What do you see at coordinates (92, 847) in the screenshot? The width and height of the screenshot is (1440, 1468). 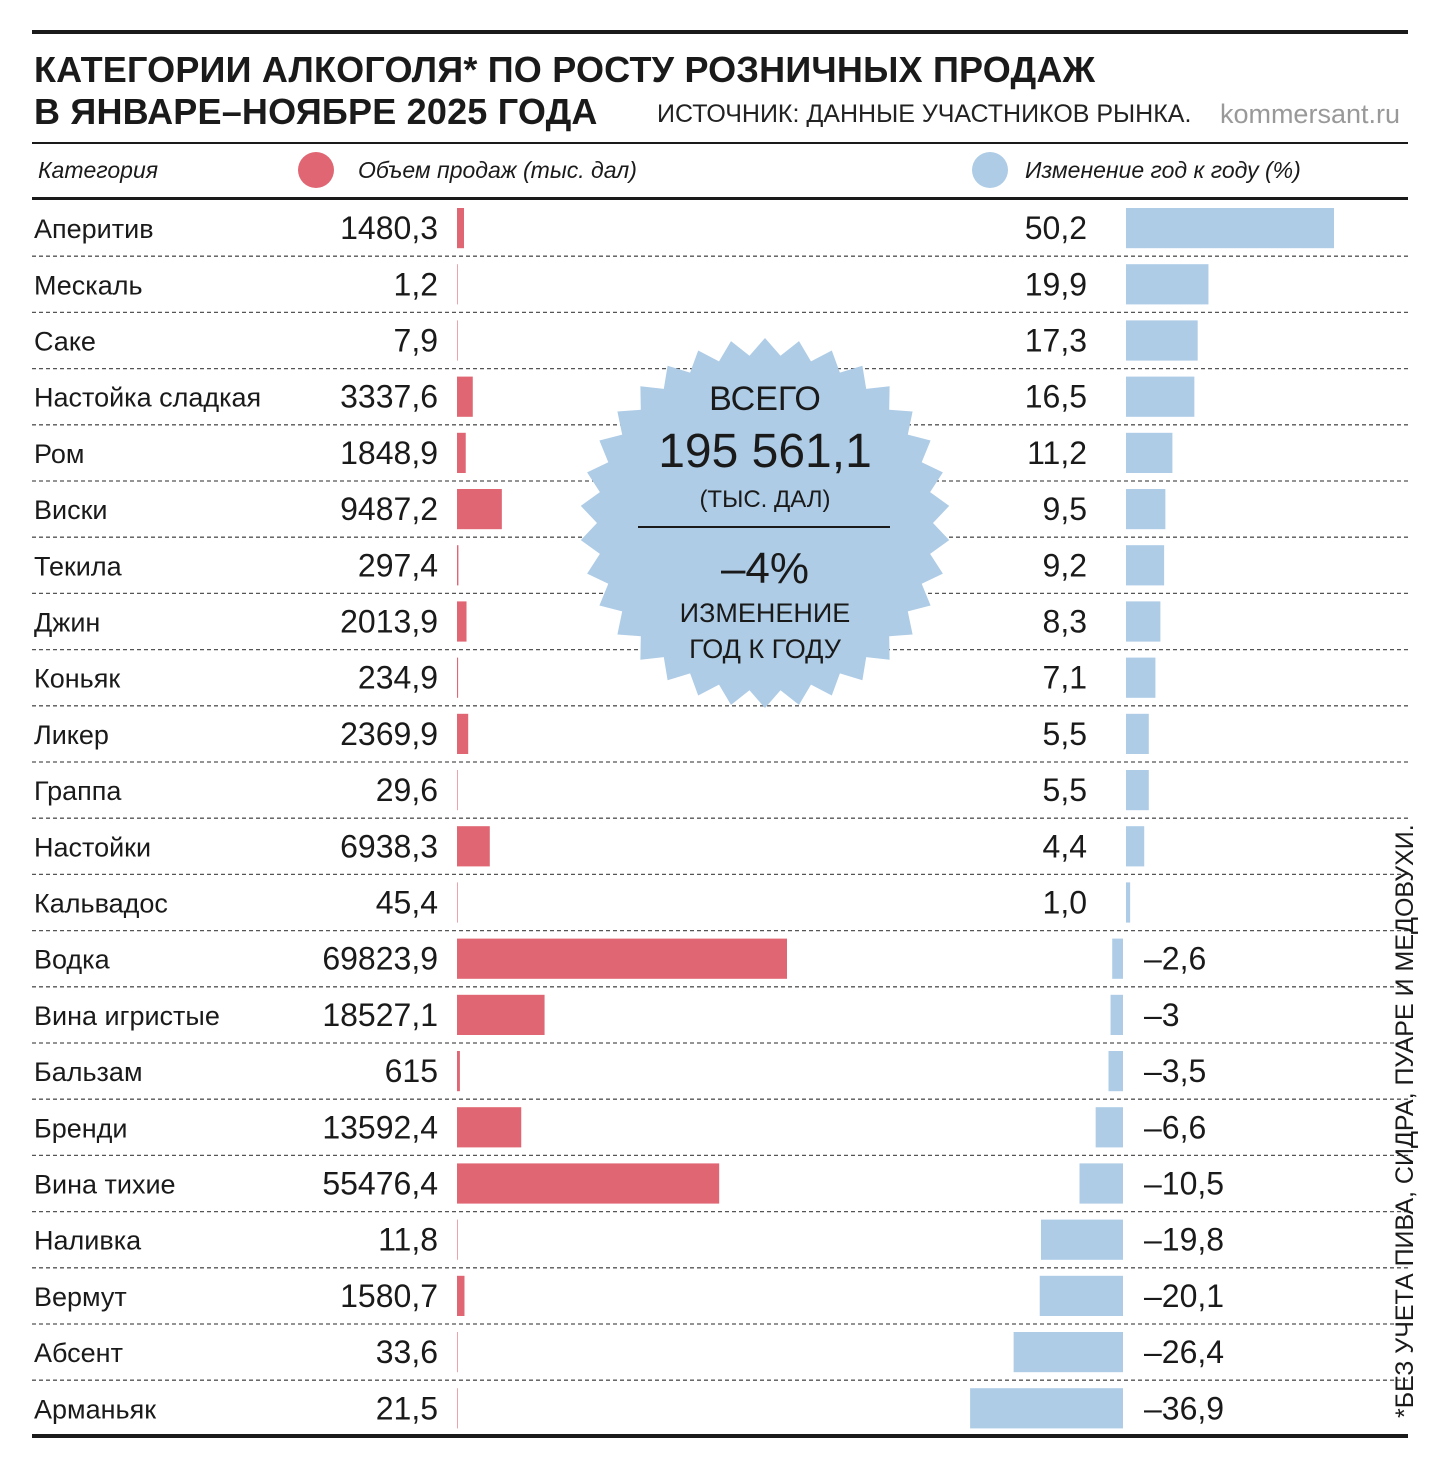 I see `category-label: Настойки` at bounding box center [92, 847].